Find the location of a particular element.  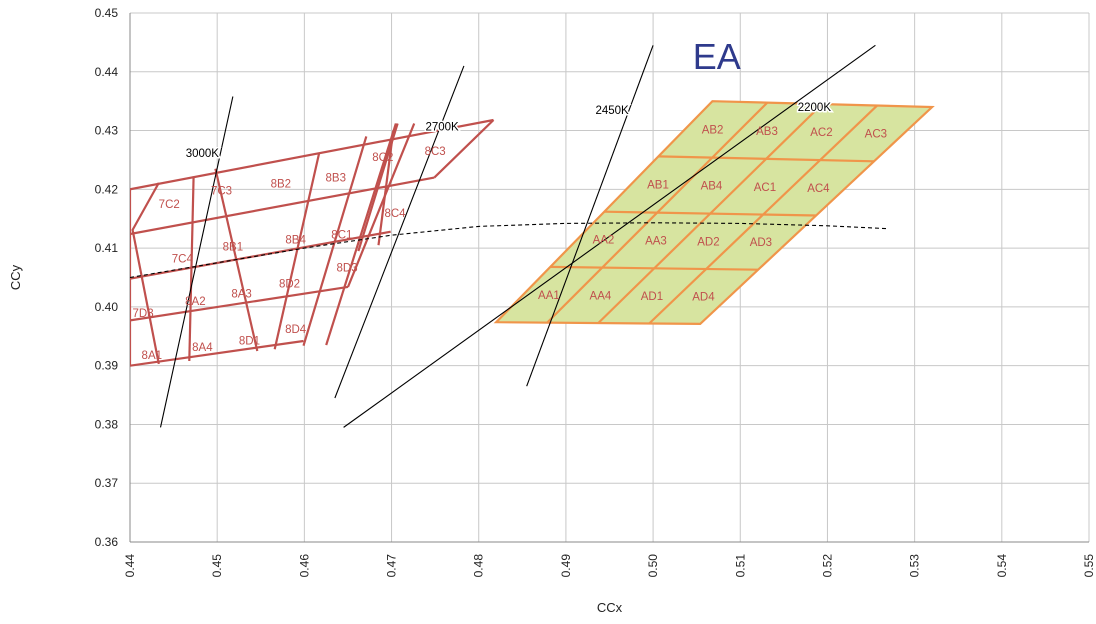

ea-bin-label-AD2: AD2 is located at coordinates (708, 242).